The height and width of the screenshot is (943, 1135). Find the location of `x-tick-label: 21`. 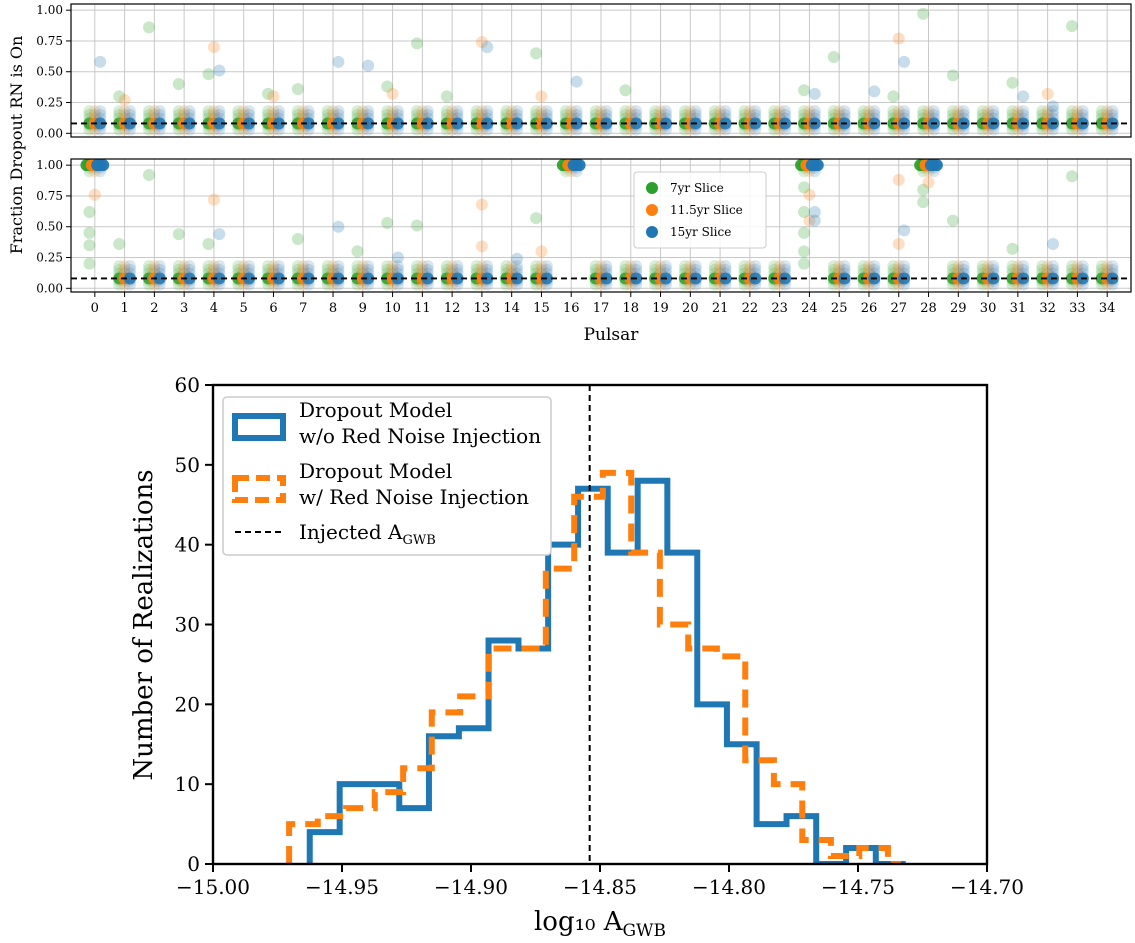

x-tick-label: 21 is located at coordinates (720, 308).